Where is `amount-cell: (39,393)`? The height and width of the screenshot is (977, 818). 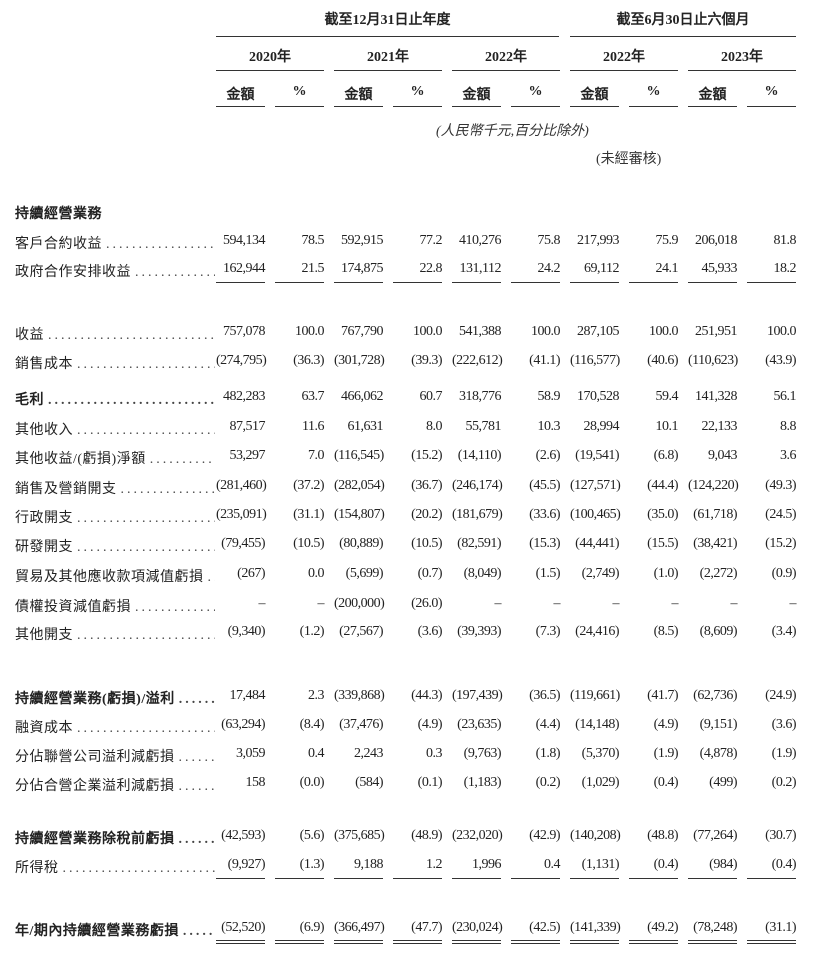
amount-cell: (39,393) is located at coordinates (479, 631).